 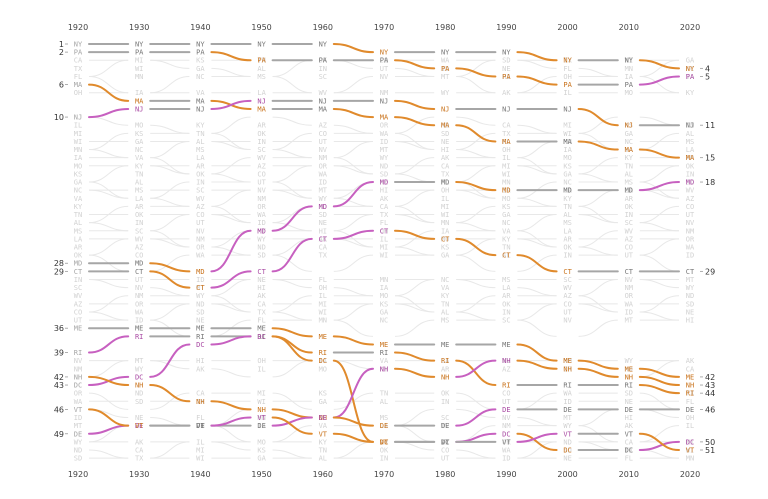 What do you see at coordinates (537, 441) in the screenshot?
I see `series-line-dc` at bounding box center [537, 441].